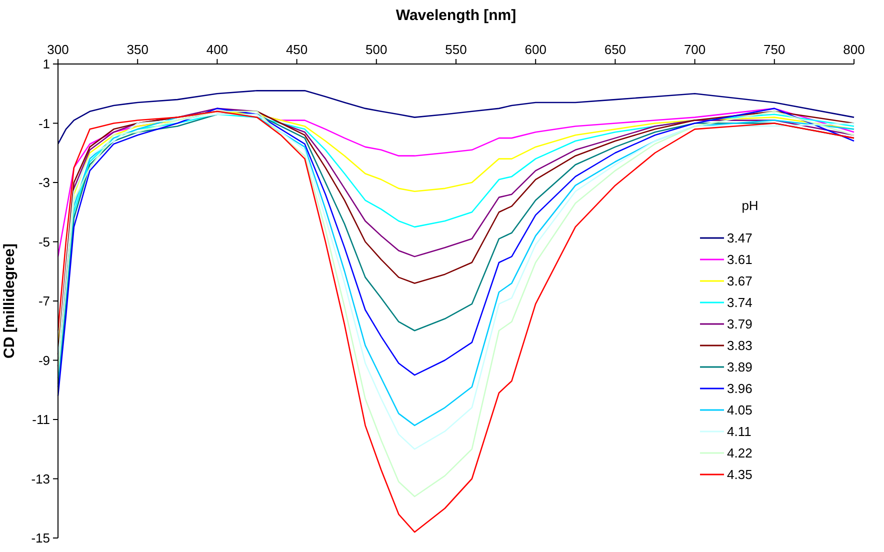 The width and height of the screenshot is (884, 552). Describe the element at coordinates (695, 49) in the screenshot. I see `x-tick-label: 700` at that location.